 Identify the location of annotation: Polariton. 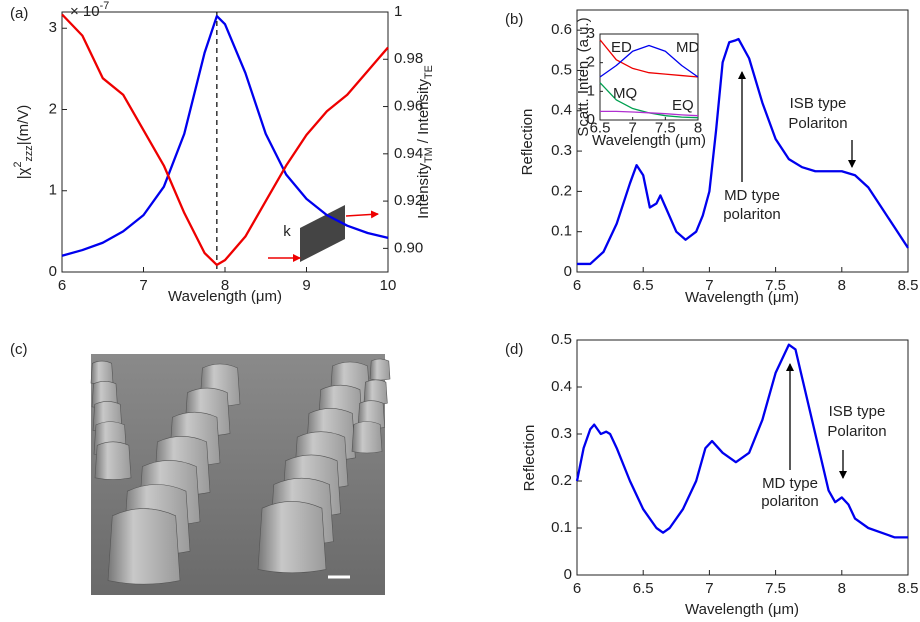
(856, 431).